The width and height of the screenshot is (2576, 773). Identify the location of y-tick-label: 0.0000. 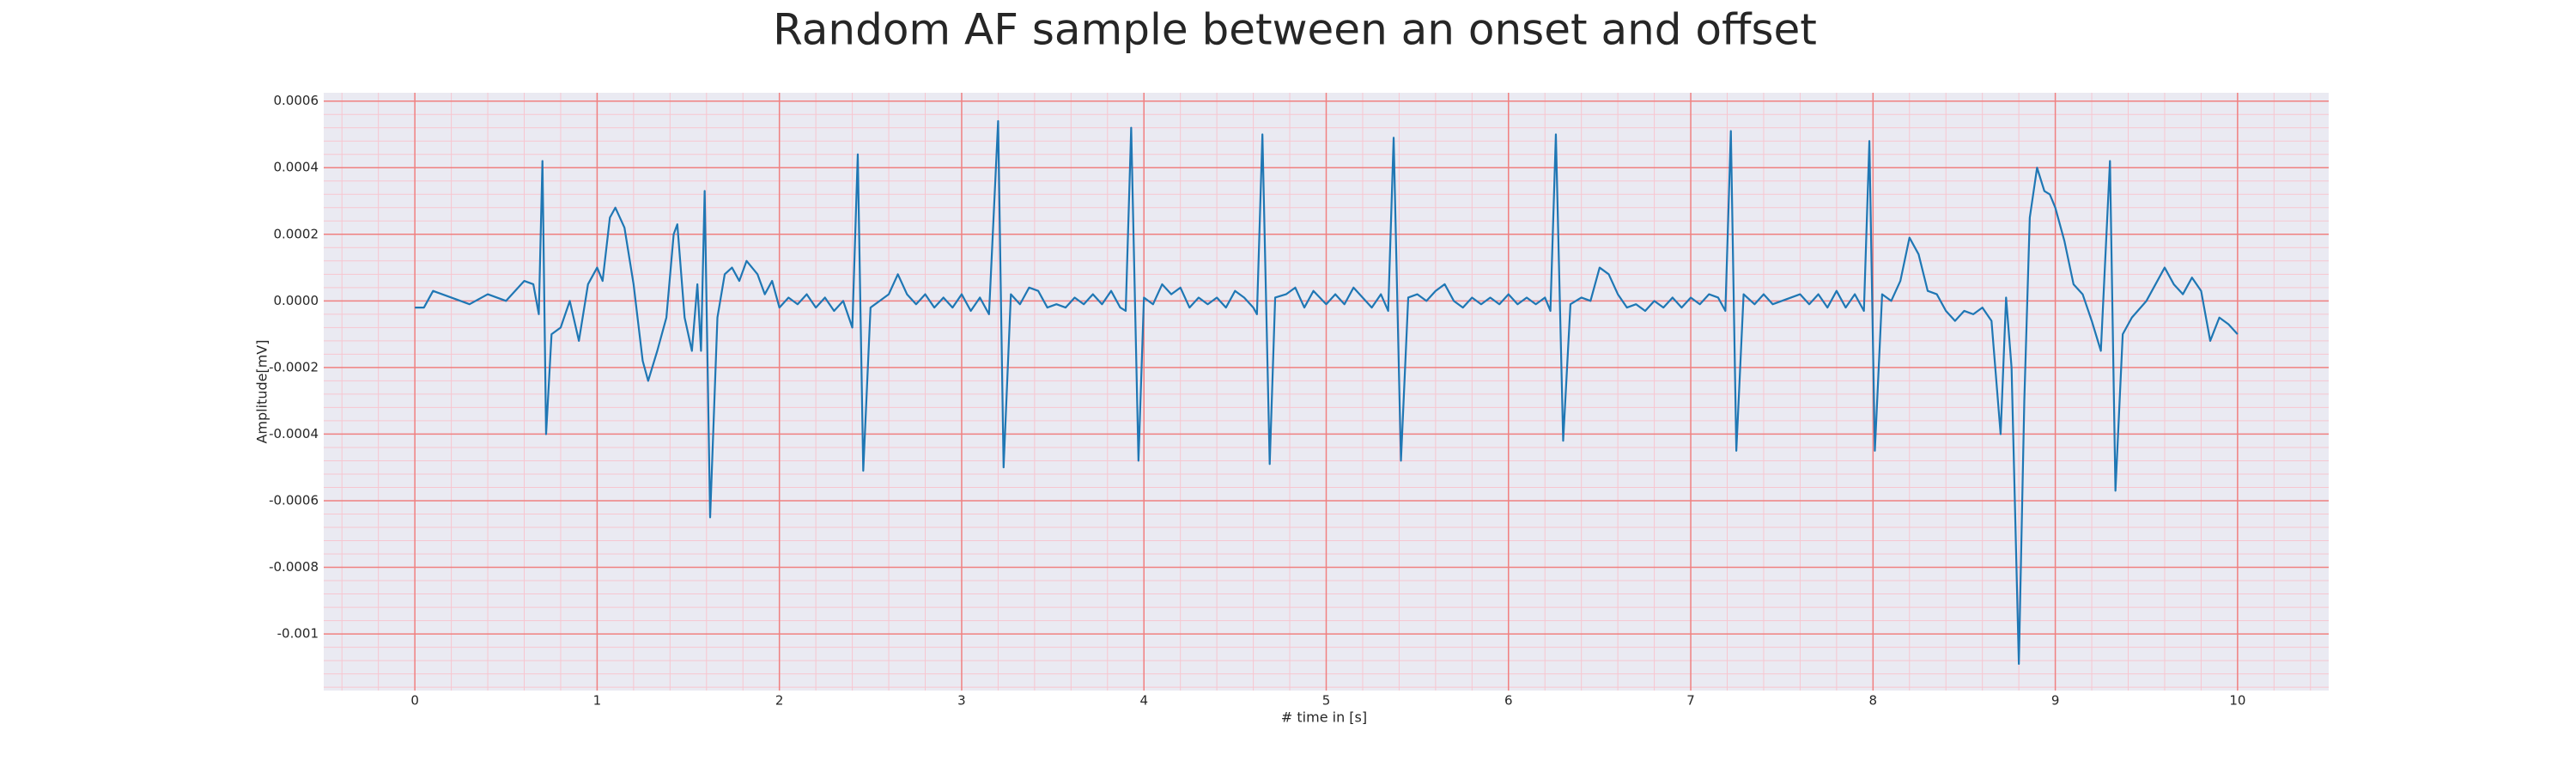
(296, 300).